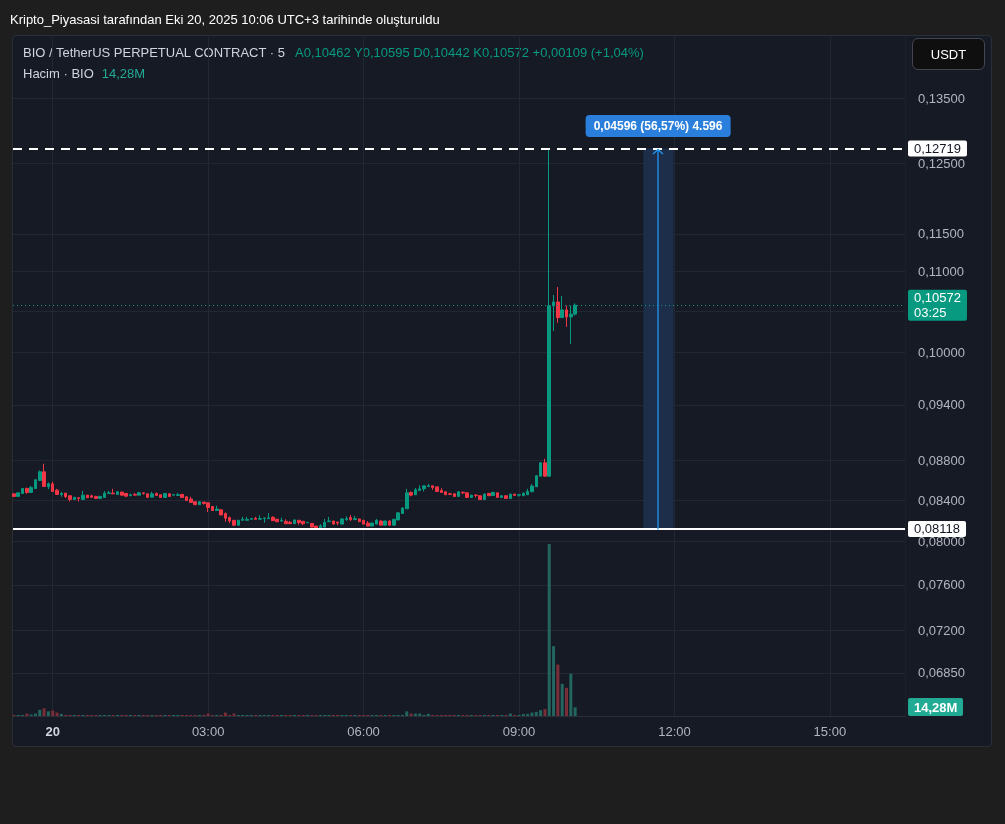  Describe the element at coordinates (941, 461) in the screenshot. I see `y-tick-label: 0,08800` at that location.